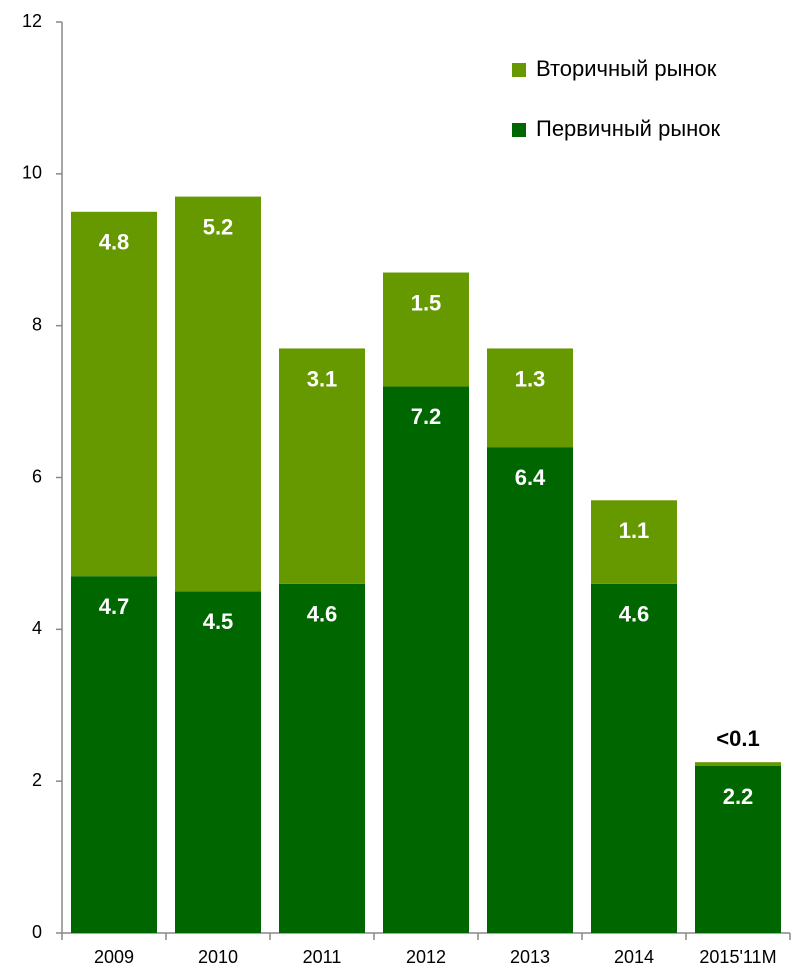 Image resolution: width=800 pixels, height=974 pixels. I want to click on x-tick-label: 2015'11M, so click(737, 957).